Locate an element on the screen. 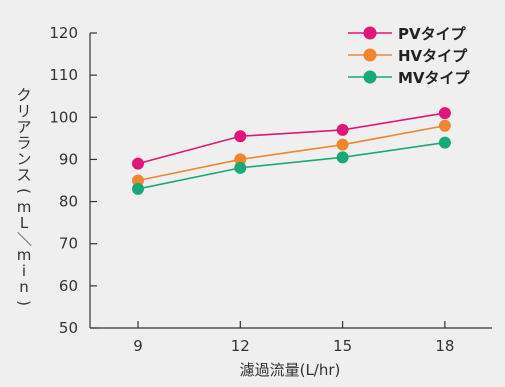 This screenshot has width=505, height=387. x-tick-label: 15 is located at coordinates (342, 346).